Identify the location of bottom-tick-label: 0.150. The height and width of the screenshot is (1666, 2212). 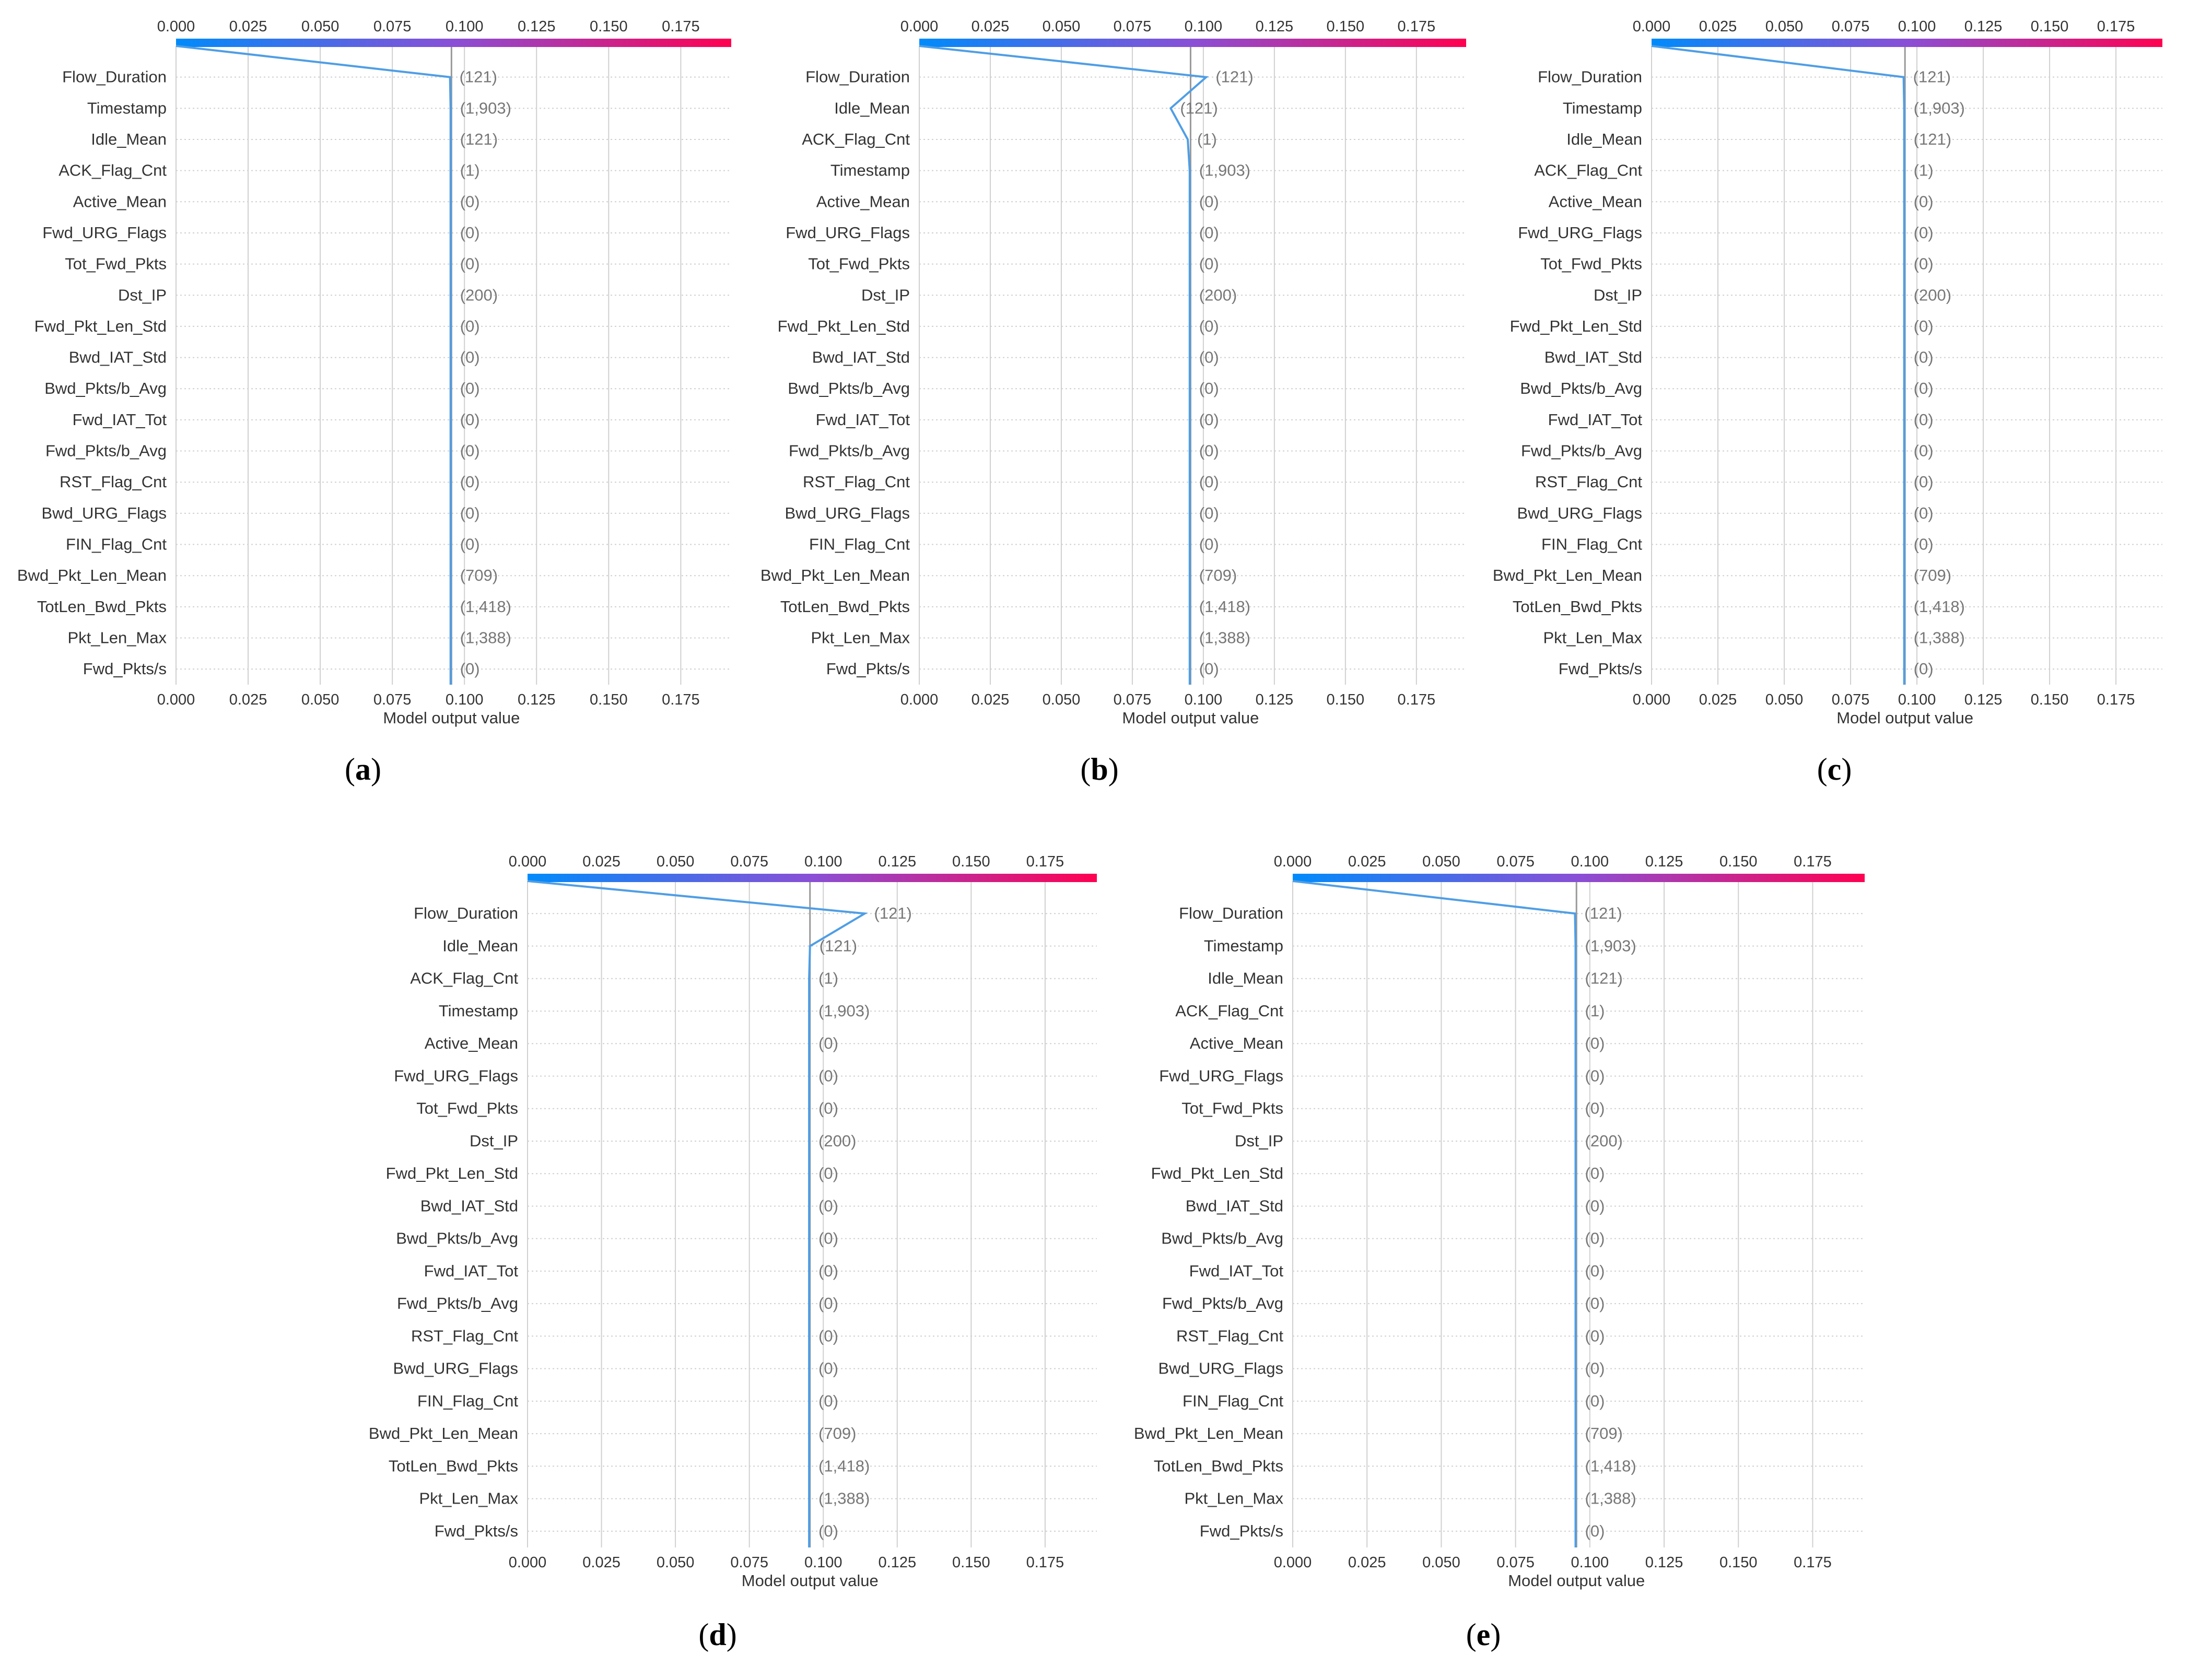
(971, 1563).